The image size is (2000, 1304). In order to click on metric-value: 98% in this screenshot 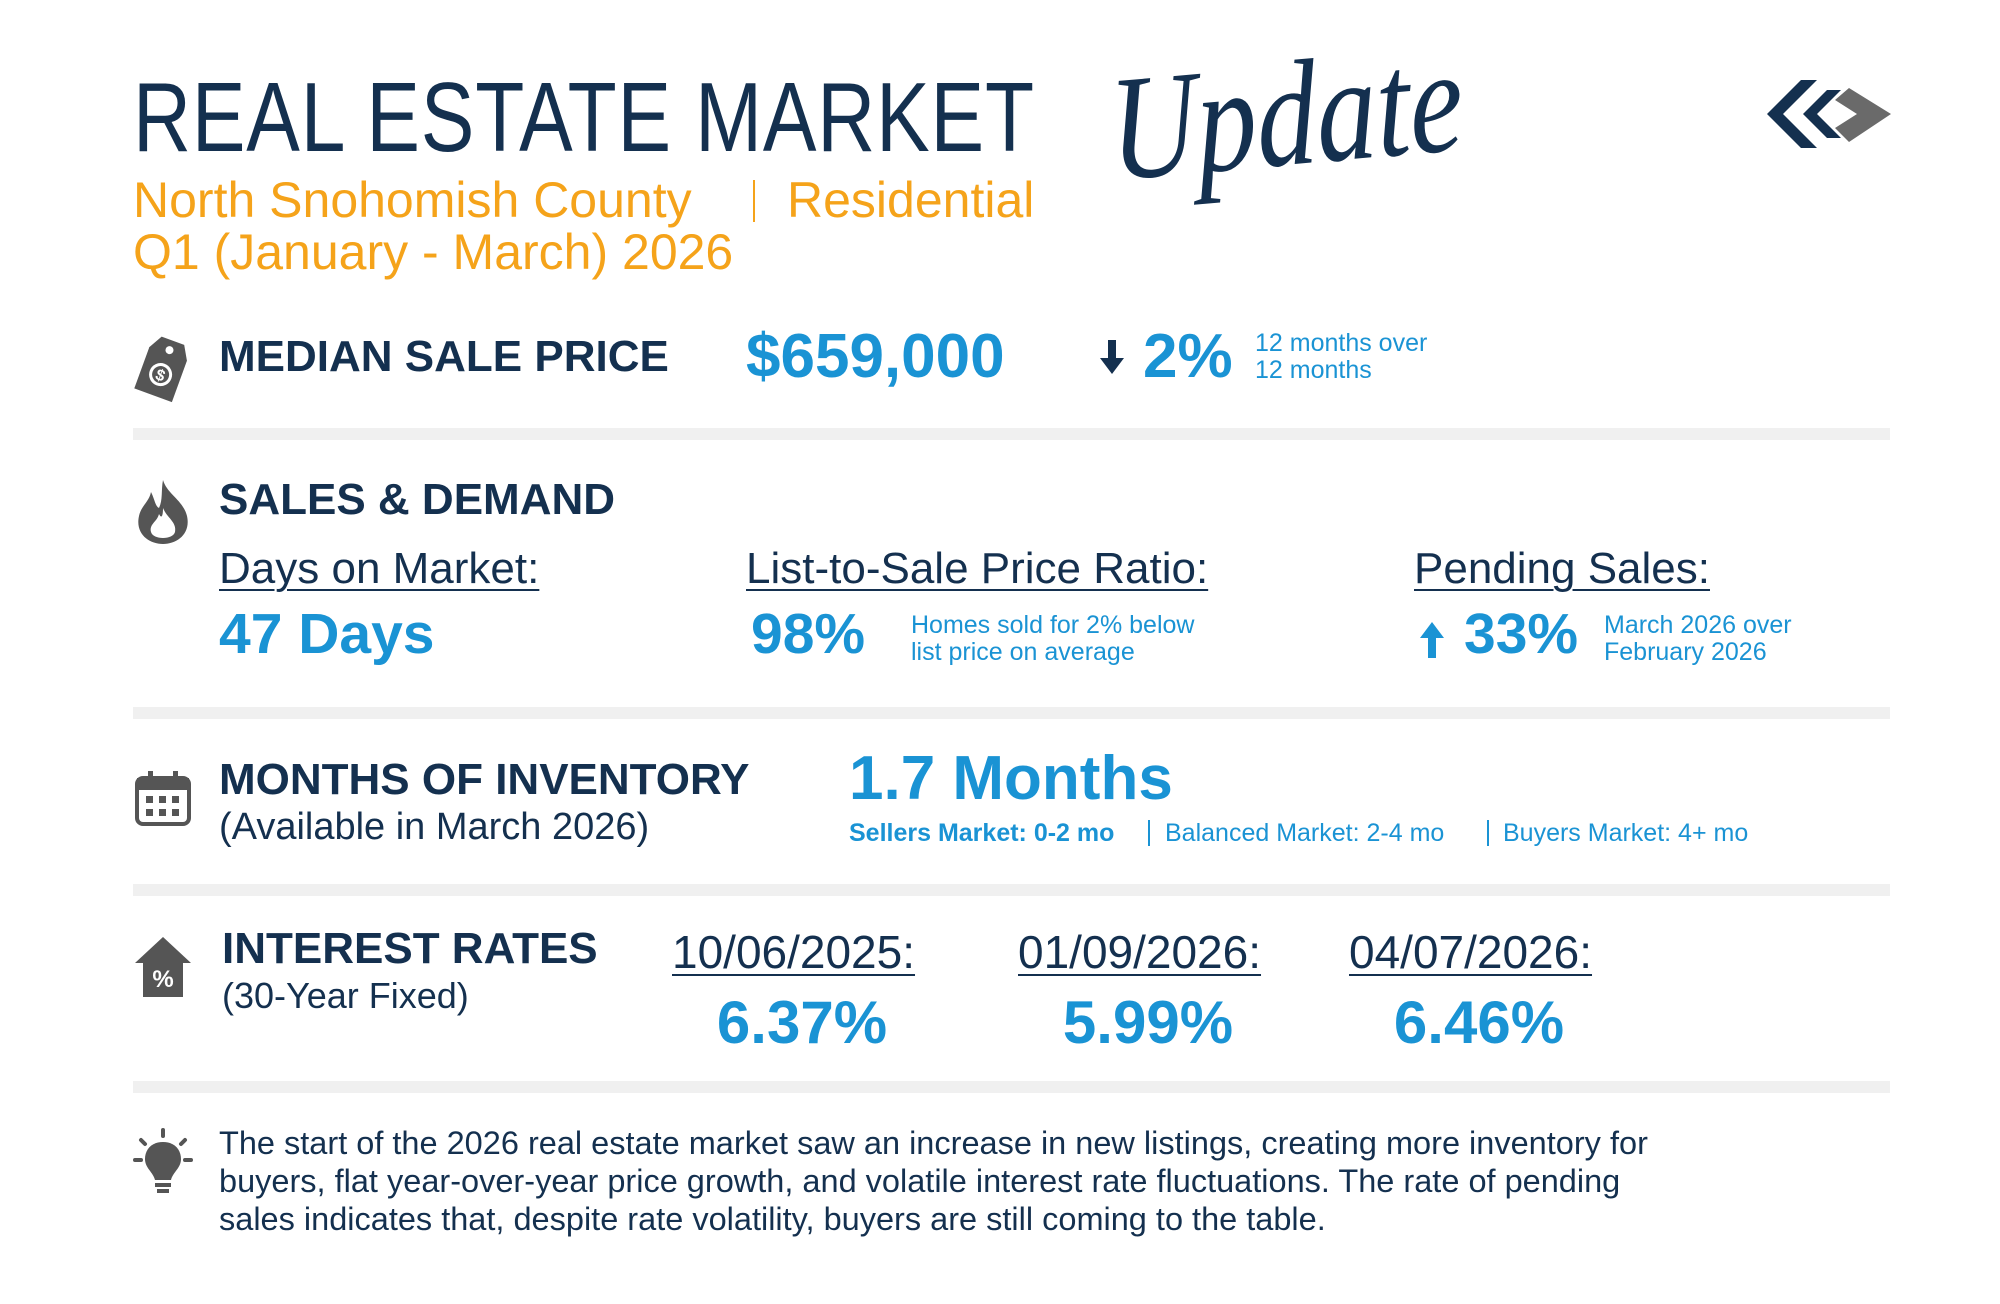, I will do `click(808, 634)`.